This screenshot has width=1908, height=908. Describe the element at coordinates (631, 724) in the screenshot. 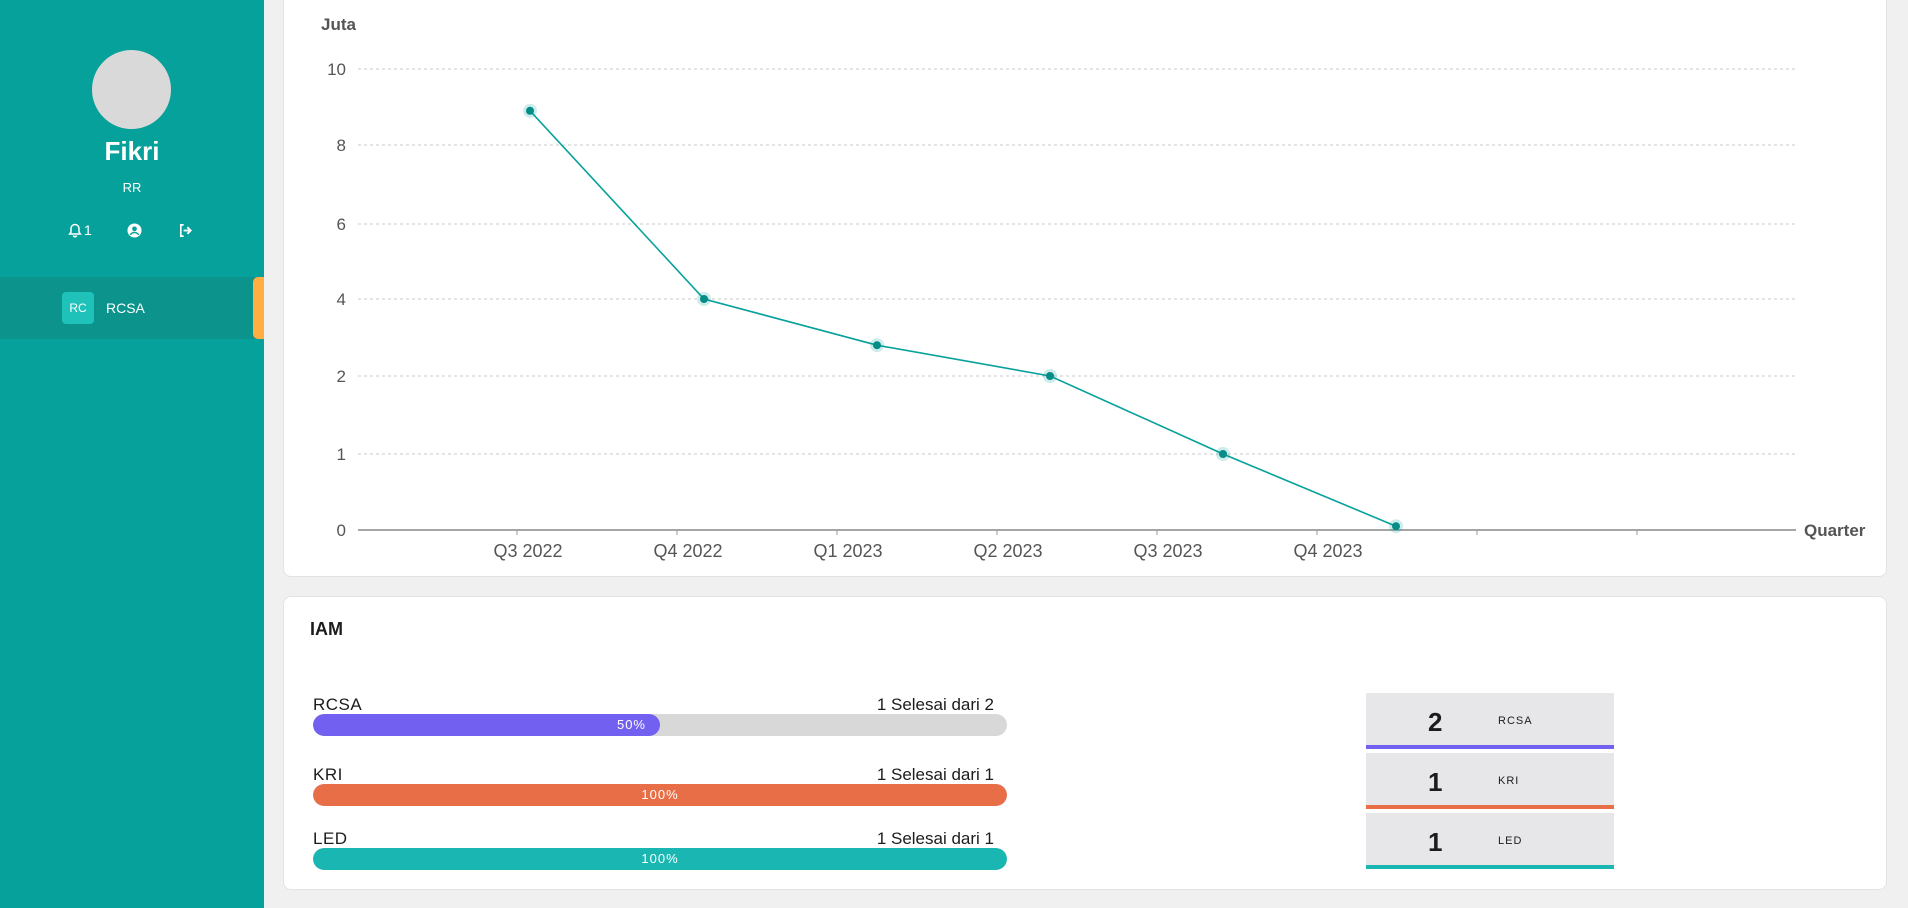

I see `progress-percent: 50%` at that location.